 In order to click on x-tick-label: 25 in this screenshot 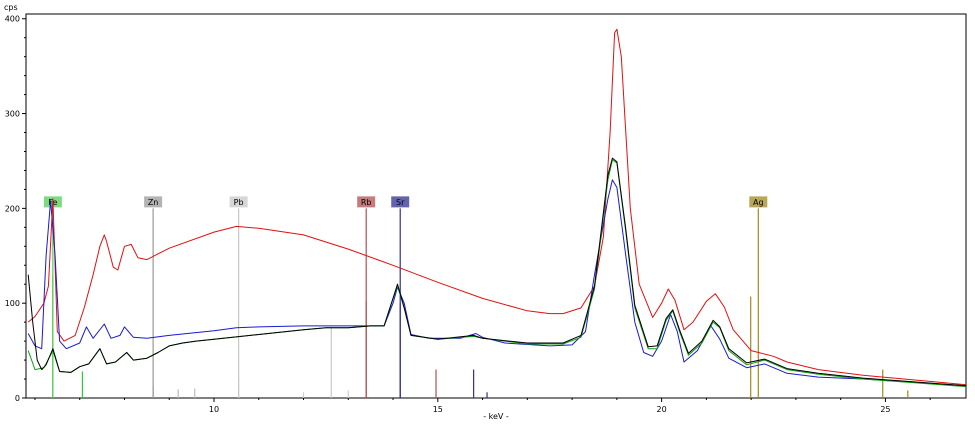, I will do `click(885, 409)`.